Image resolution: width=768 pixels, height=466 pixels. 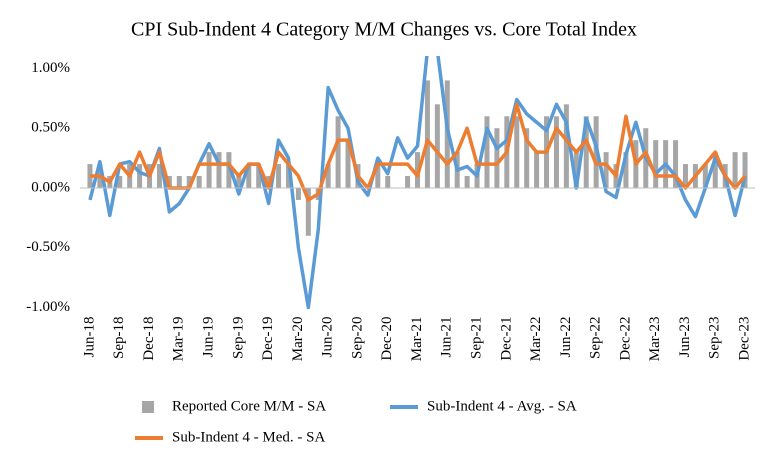 What do you see at coordinates (268, 339) in the screenshot?
I see `x-tick-label: Dec-19` at bounding box center [268, 339].